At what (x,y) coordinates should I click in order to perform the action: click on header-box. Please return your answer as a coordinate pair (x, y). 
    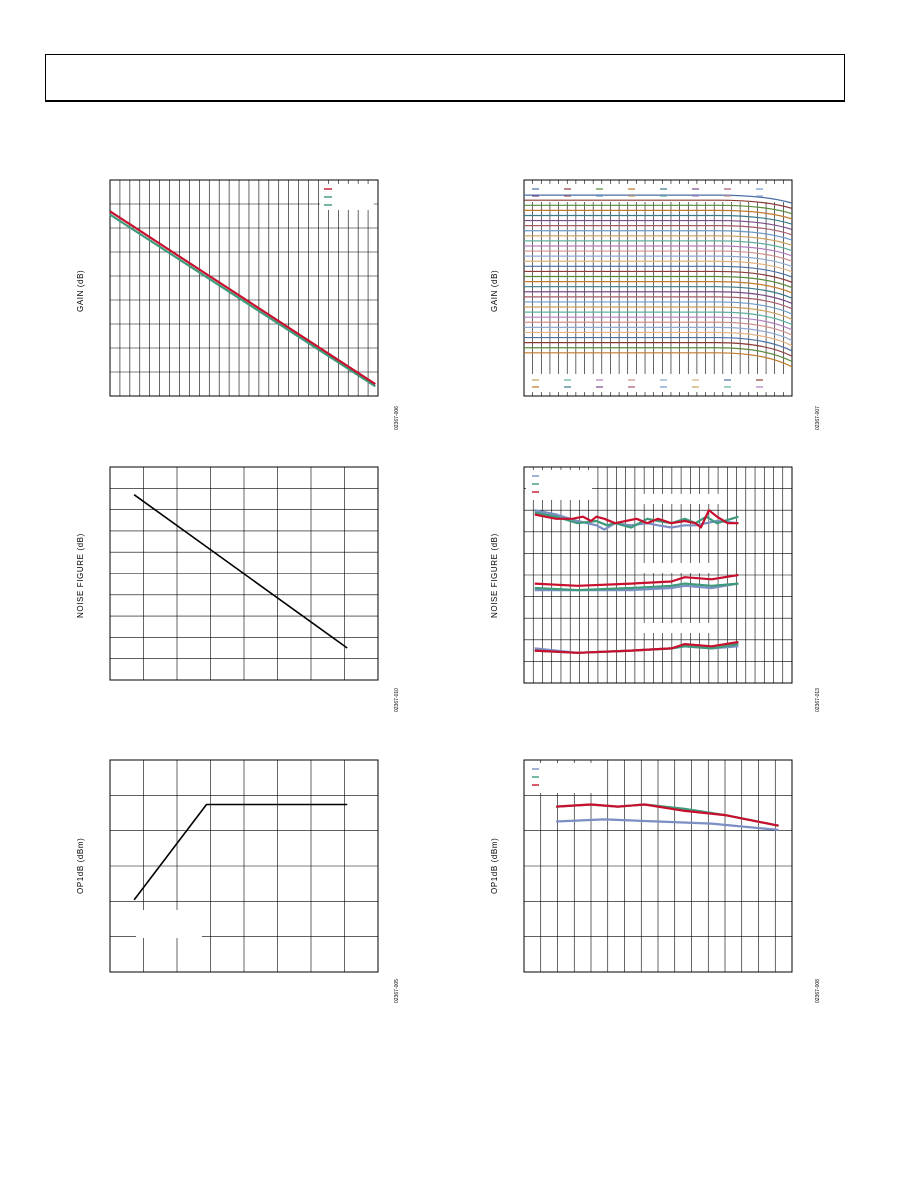
    Looking at the image, I should click on (445, 78).